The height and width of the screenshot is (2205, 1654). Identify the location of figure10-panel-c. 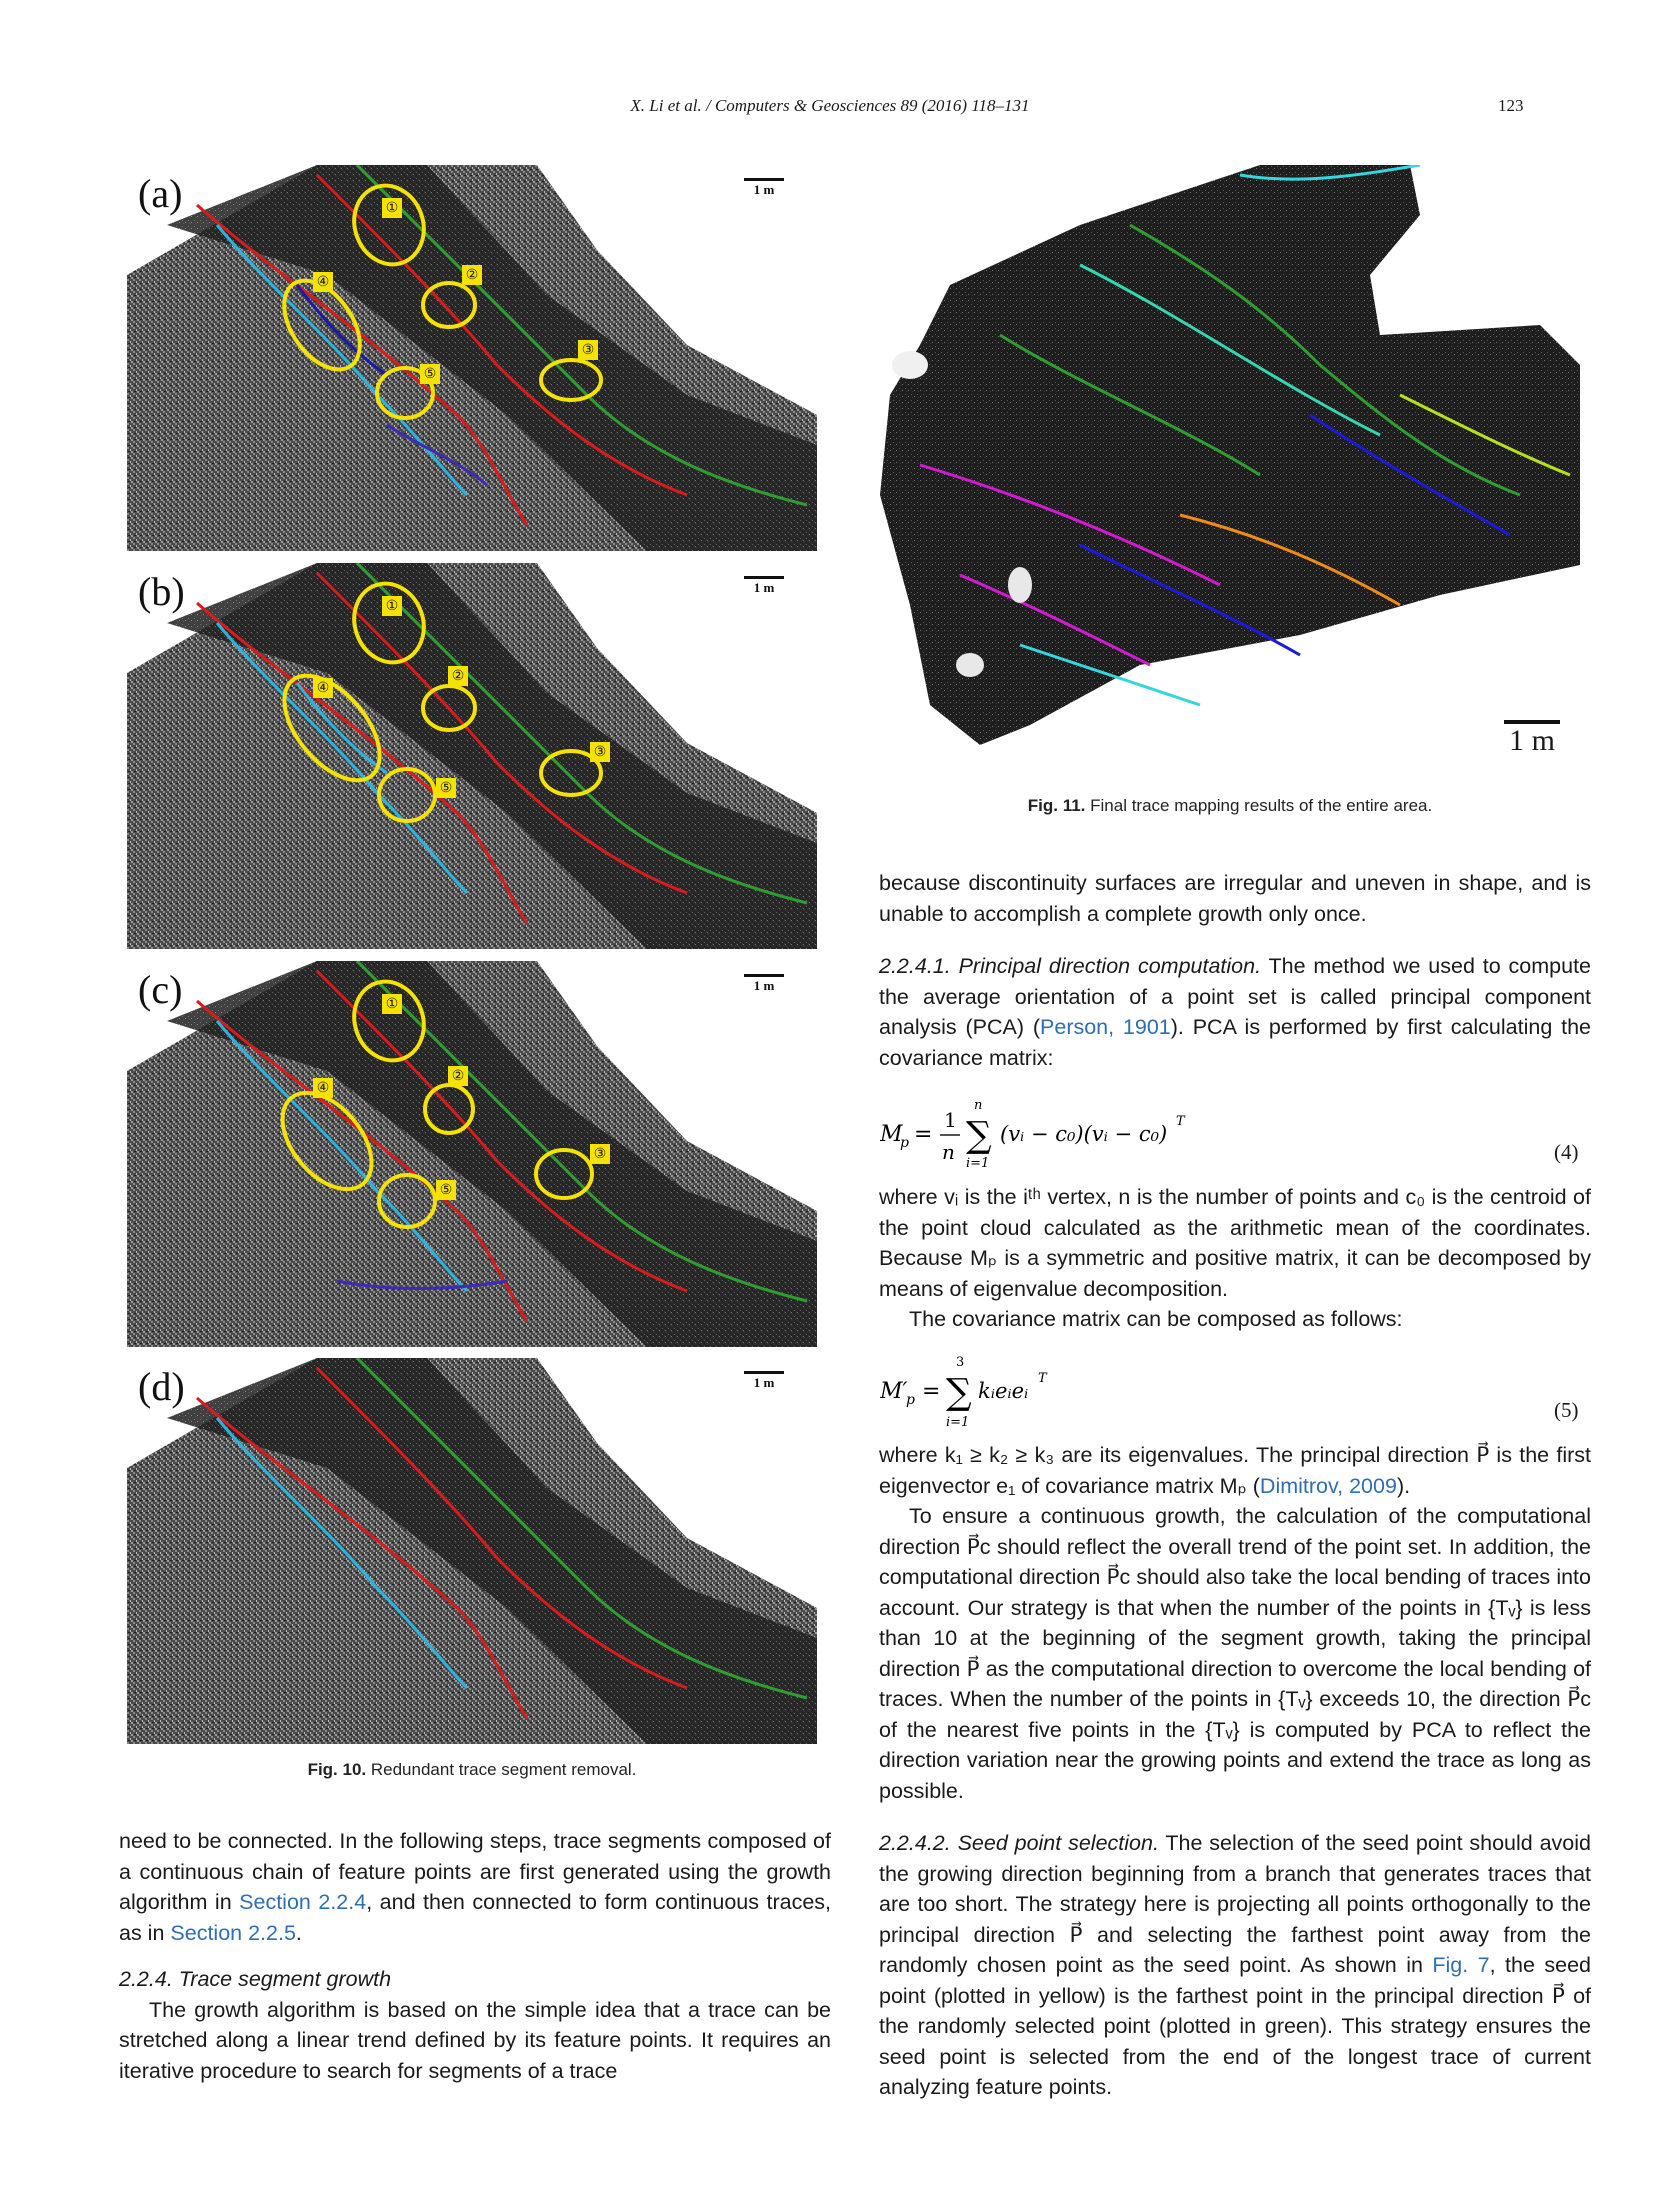
(472, 1154).